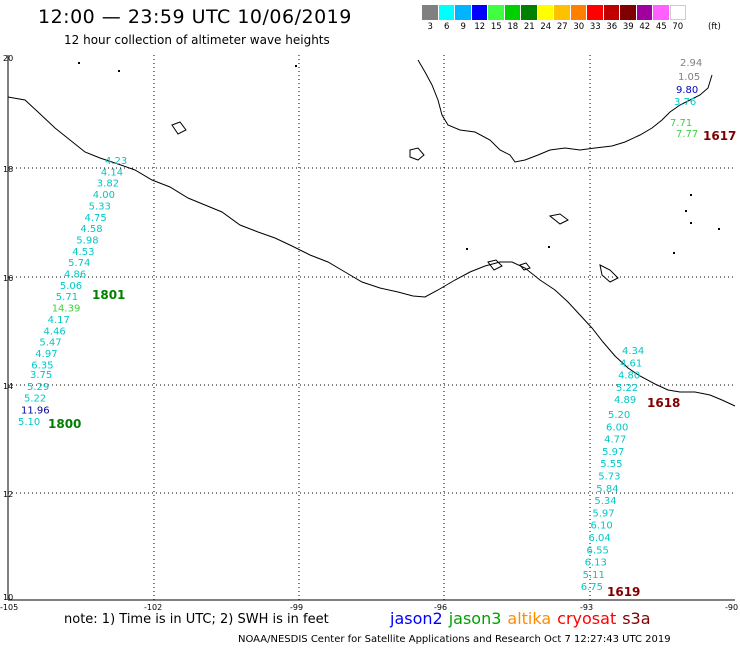 Image resolution: width=740 pixels, height=650 pixels. I want to click on swh-value: 4.77, so click(615, 440).